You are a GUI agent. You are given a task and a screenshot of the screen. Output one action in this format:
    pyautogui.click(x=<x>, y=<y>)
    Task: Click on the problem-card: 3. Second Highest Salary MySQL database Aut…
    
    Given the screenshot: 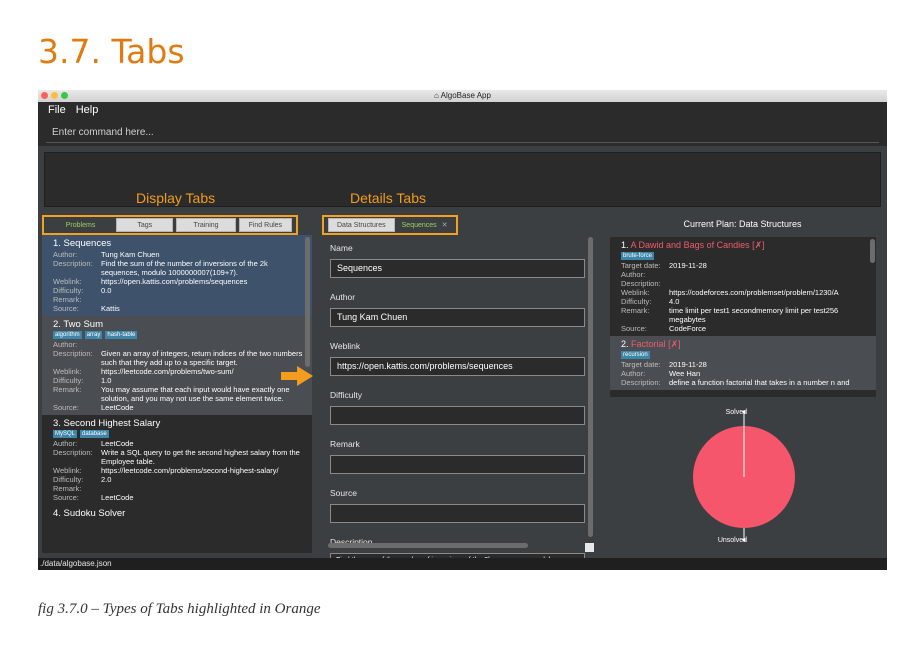 What is the action you would take?
    pyautogui.click(x=177, y=460)
    